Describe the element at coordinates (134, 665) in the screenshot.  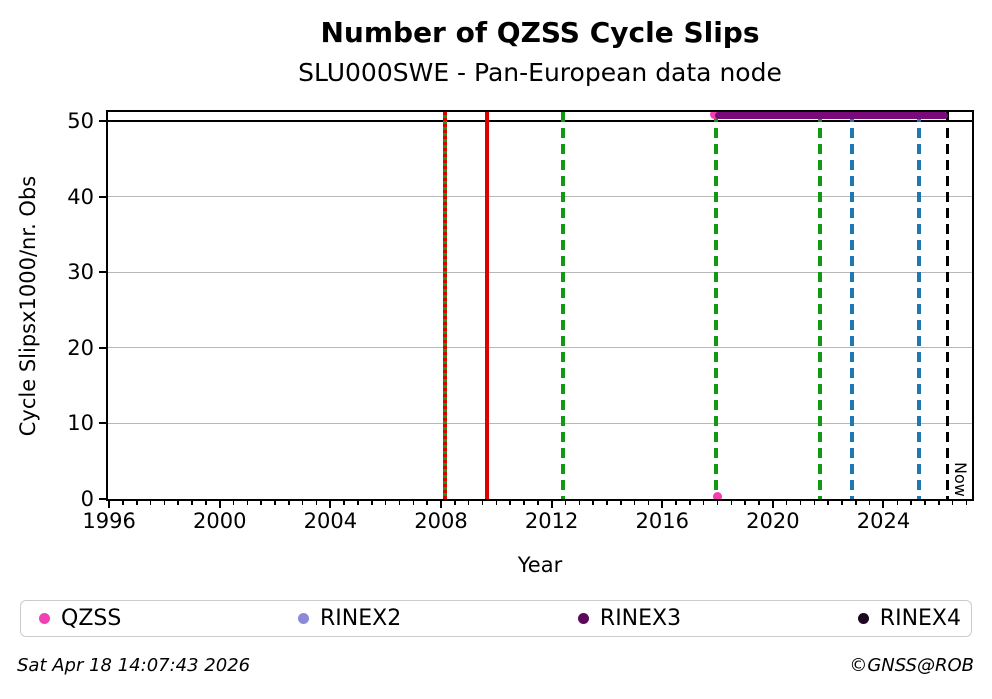
I see `timestamp: Sat Apr 18 14:07:43 2026` at that location.